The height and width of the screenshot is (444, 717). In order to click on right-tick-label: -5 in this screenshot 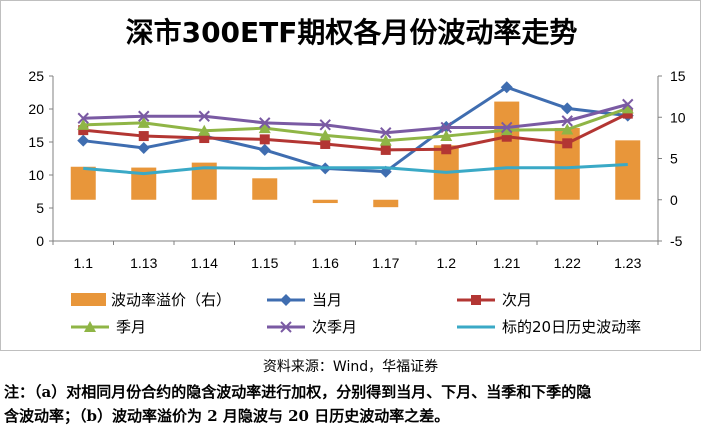, I will do `click(676, 241)`.